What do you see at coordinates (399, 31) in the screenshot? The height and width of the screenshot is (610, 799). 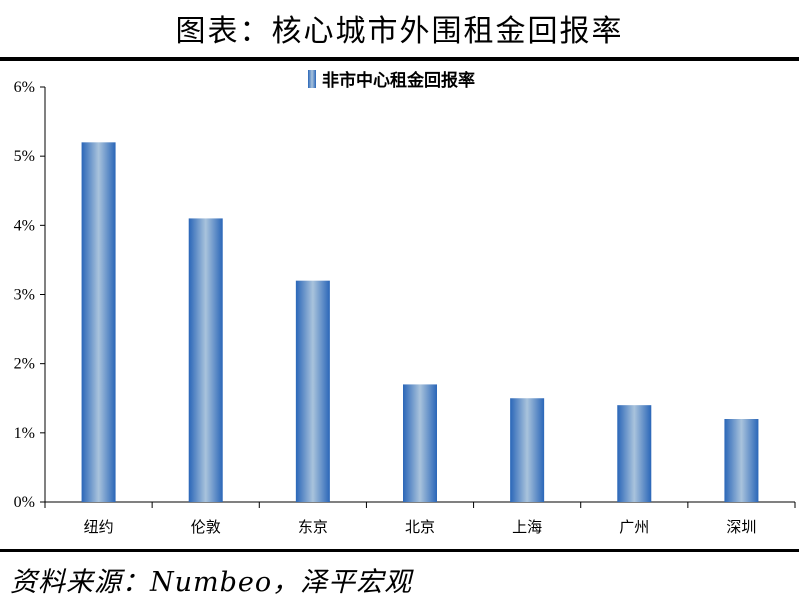 I see `page-title: 图表：核心城市外围租金回报率` at bounding box center [399, 31].